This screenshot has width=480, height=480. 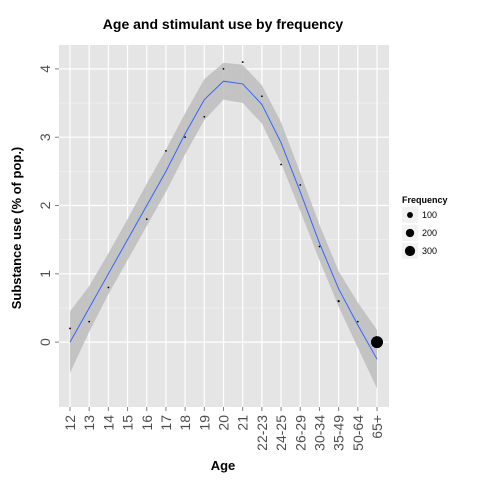 What do you see at coordinates (45, 69) in the screenshot?
I see `y-tick-label: 4` at bounding box center [45, 69].